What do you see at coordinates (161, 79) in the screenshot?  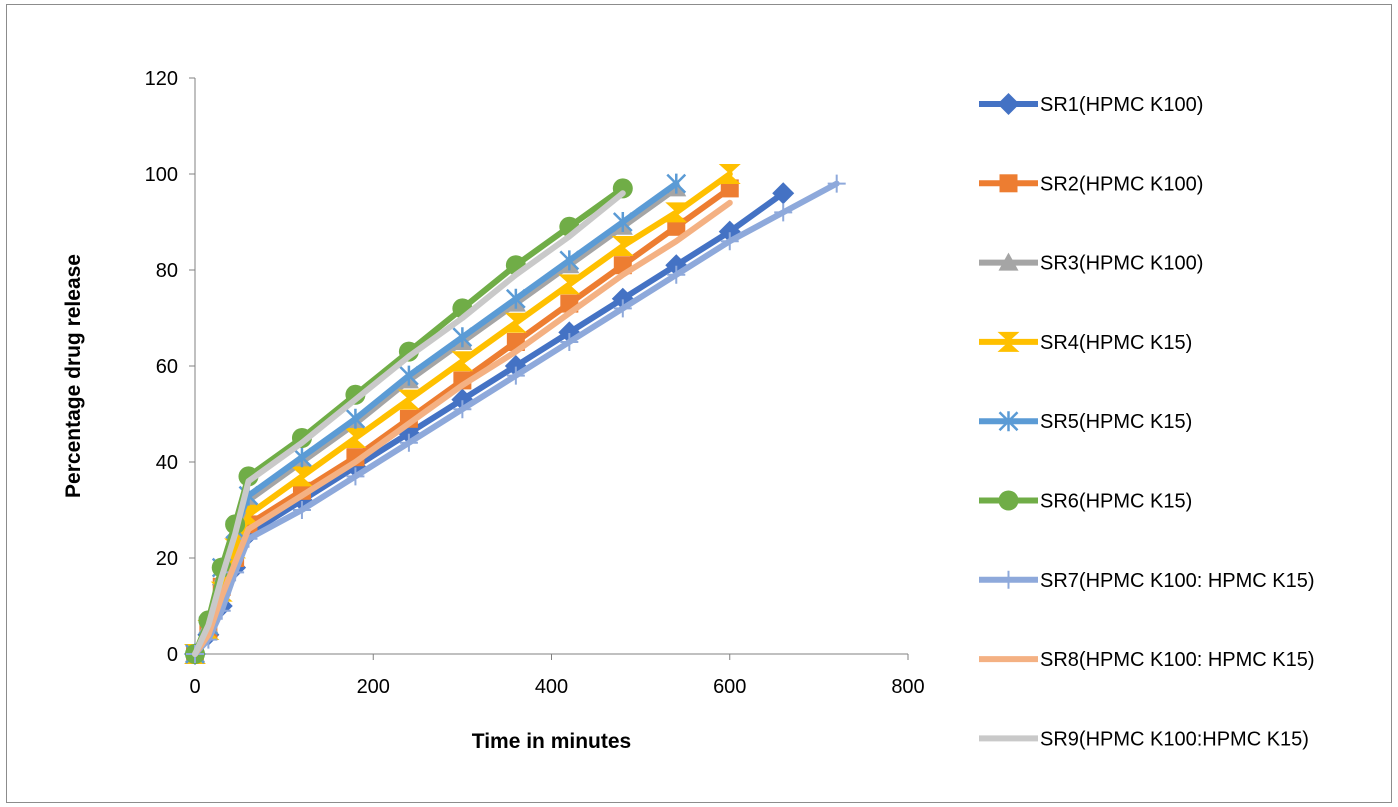 I see `y-tick-label: 120` at bounding box center [161, 79].